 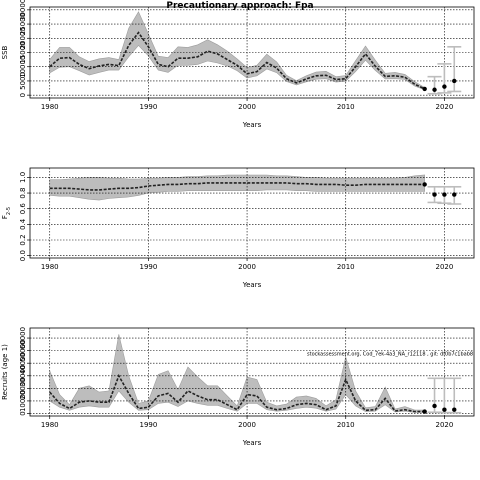 I want to click on y-axis-label: Recruits (age 1), so click(x=5, y=372).